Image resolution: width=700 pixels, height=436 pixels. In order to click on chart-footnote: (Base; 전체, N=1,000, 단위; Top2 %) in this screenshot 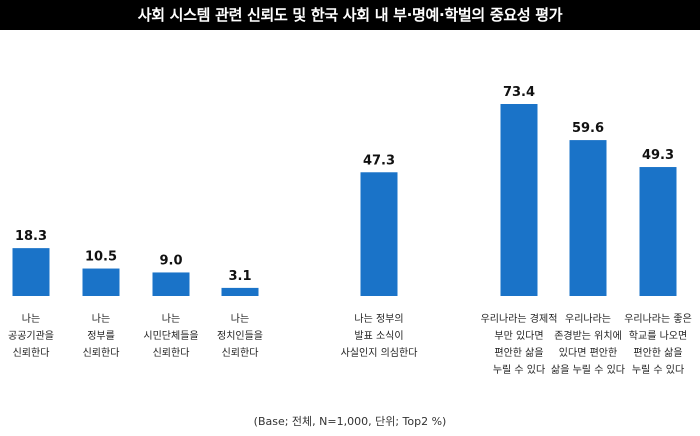, I will do `click(350, 421)`.